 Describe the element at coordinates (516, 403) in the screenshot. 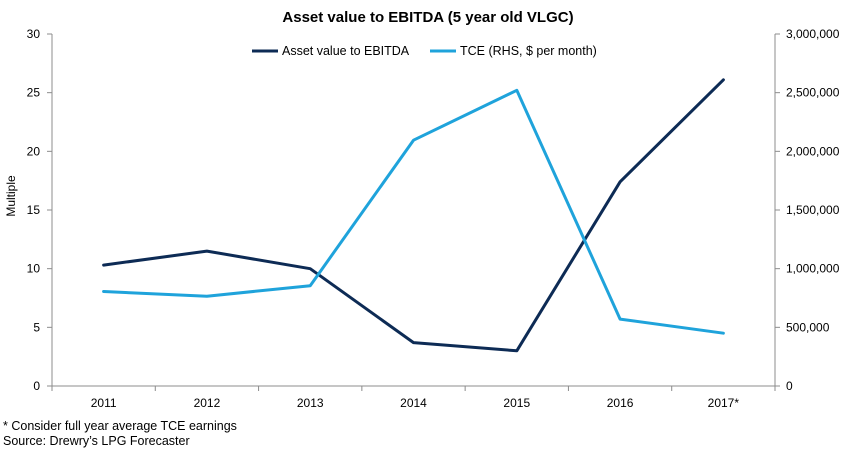

I see `x-tick-label: 2015` at that location.